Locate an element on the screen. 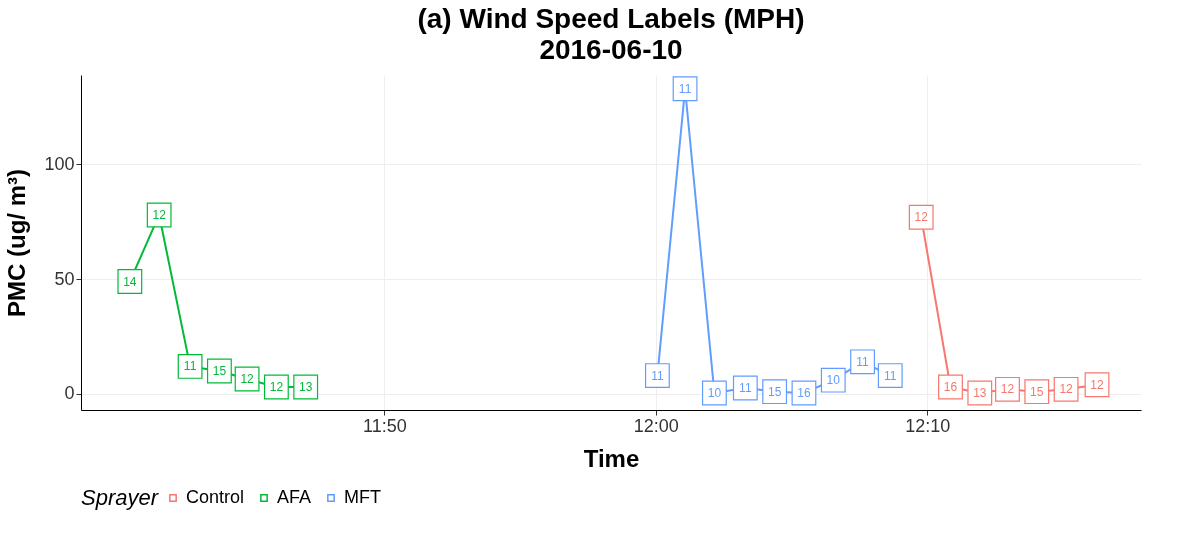  x-tick-label: 12:10 is located at coordinates (928, 425).